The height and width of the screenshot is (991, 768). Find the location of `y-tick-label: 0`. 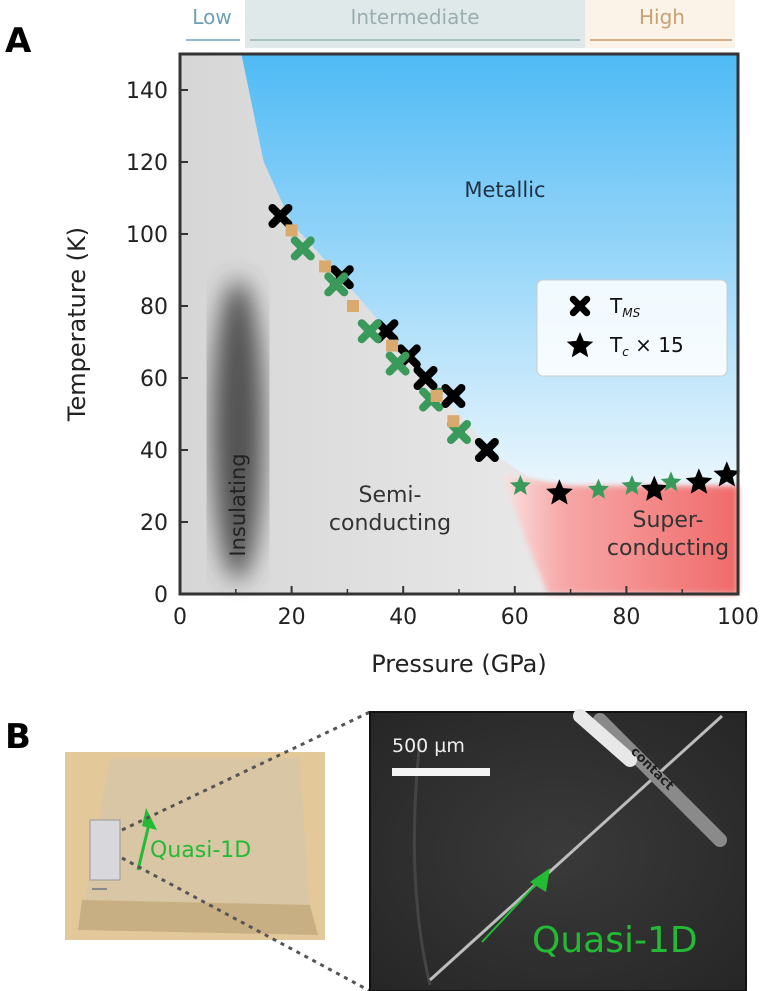

y-tick-label: 0 is located at coordinates (161, 595).